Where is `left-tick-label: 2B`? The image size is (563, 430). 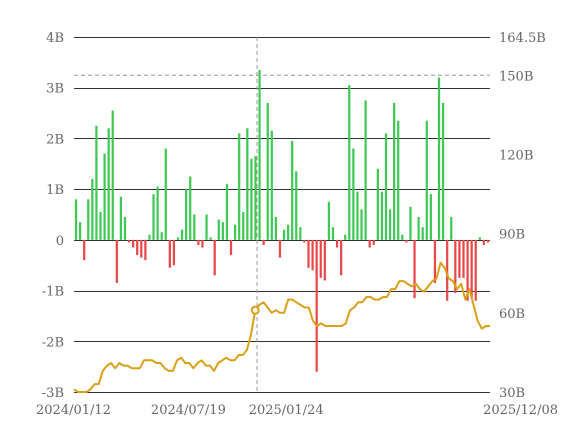 left-tick-label: 2B is located at coordinates (55, 139).